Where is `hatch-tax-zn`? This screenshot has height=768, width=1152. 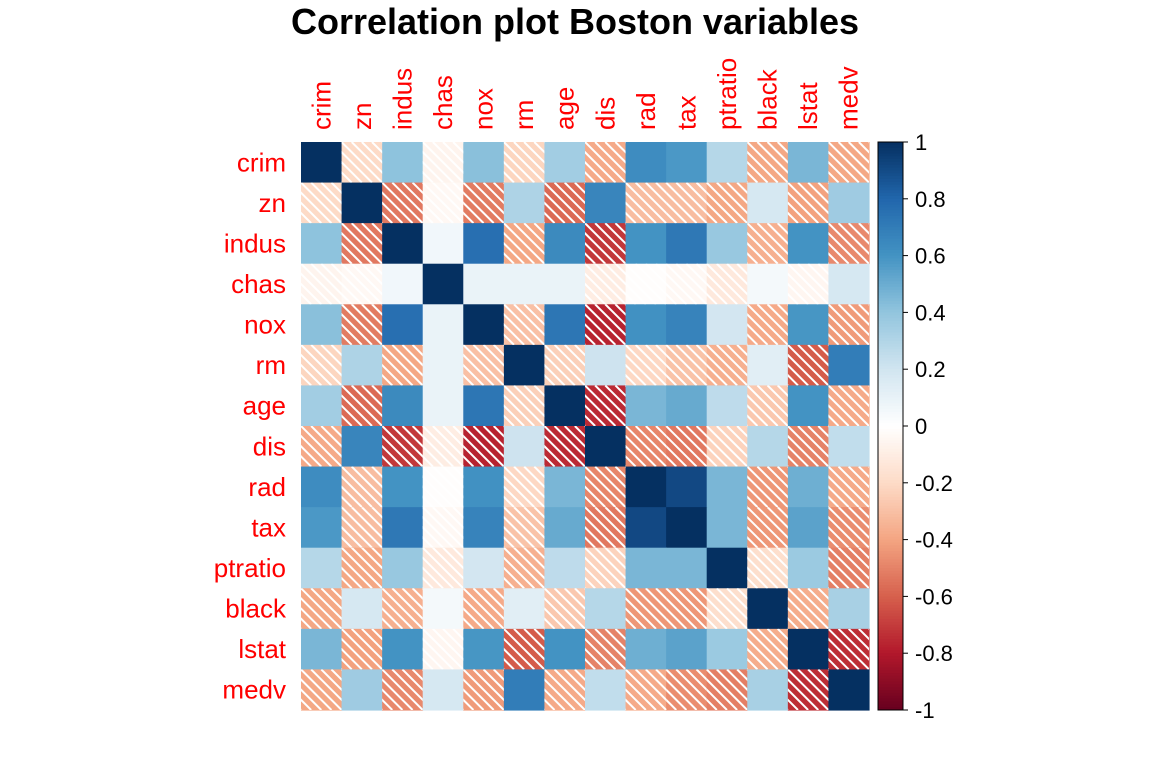
hatch-tax-zn is located at coordinates (362, 527).